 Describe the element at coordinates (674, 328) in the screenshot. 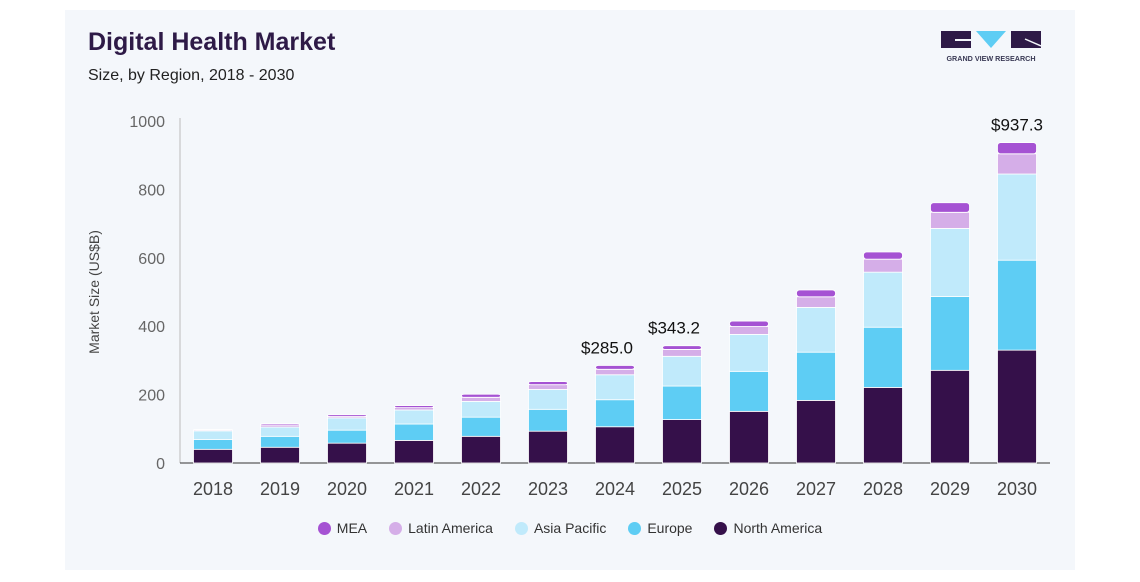

I see `data-label: $343.2` at that location.